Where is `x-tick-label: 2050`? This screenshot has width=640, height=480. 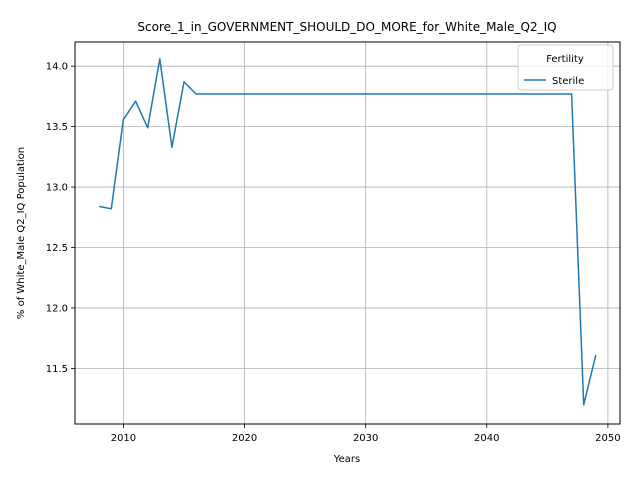
x-tick-label: 2050 is located at coordinates (607, 438).